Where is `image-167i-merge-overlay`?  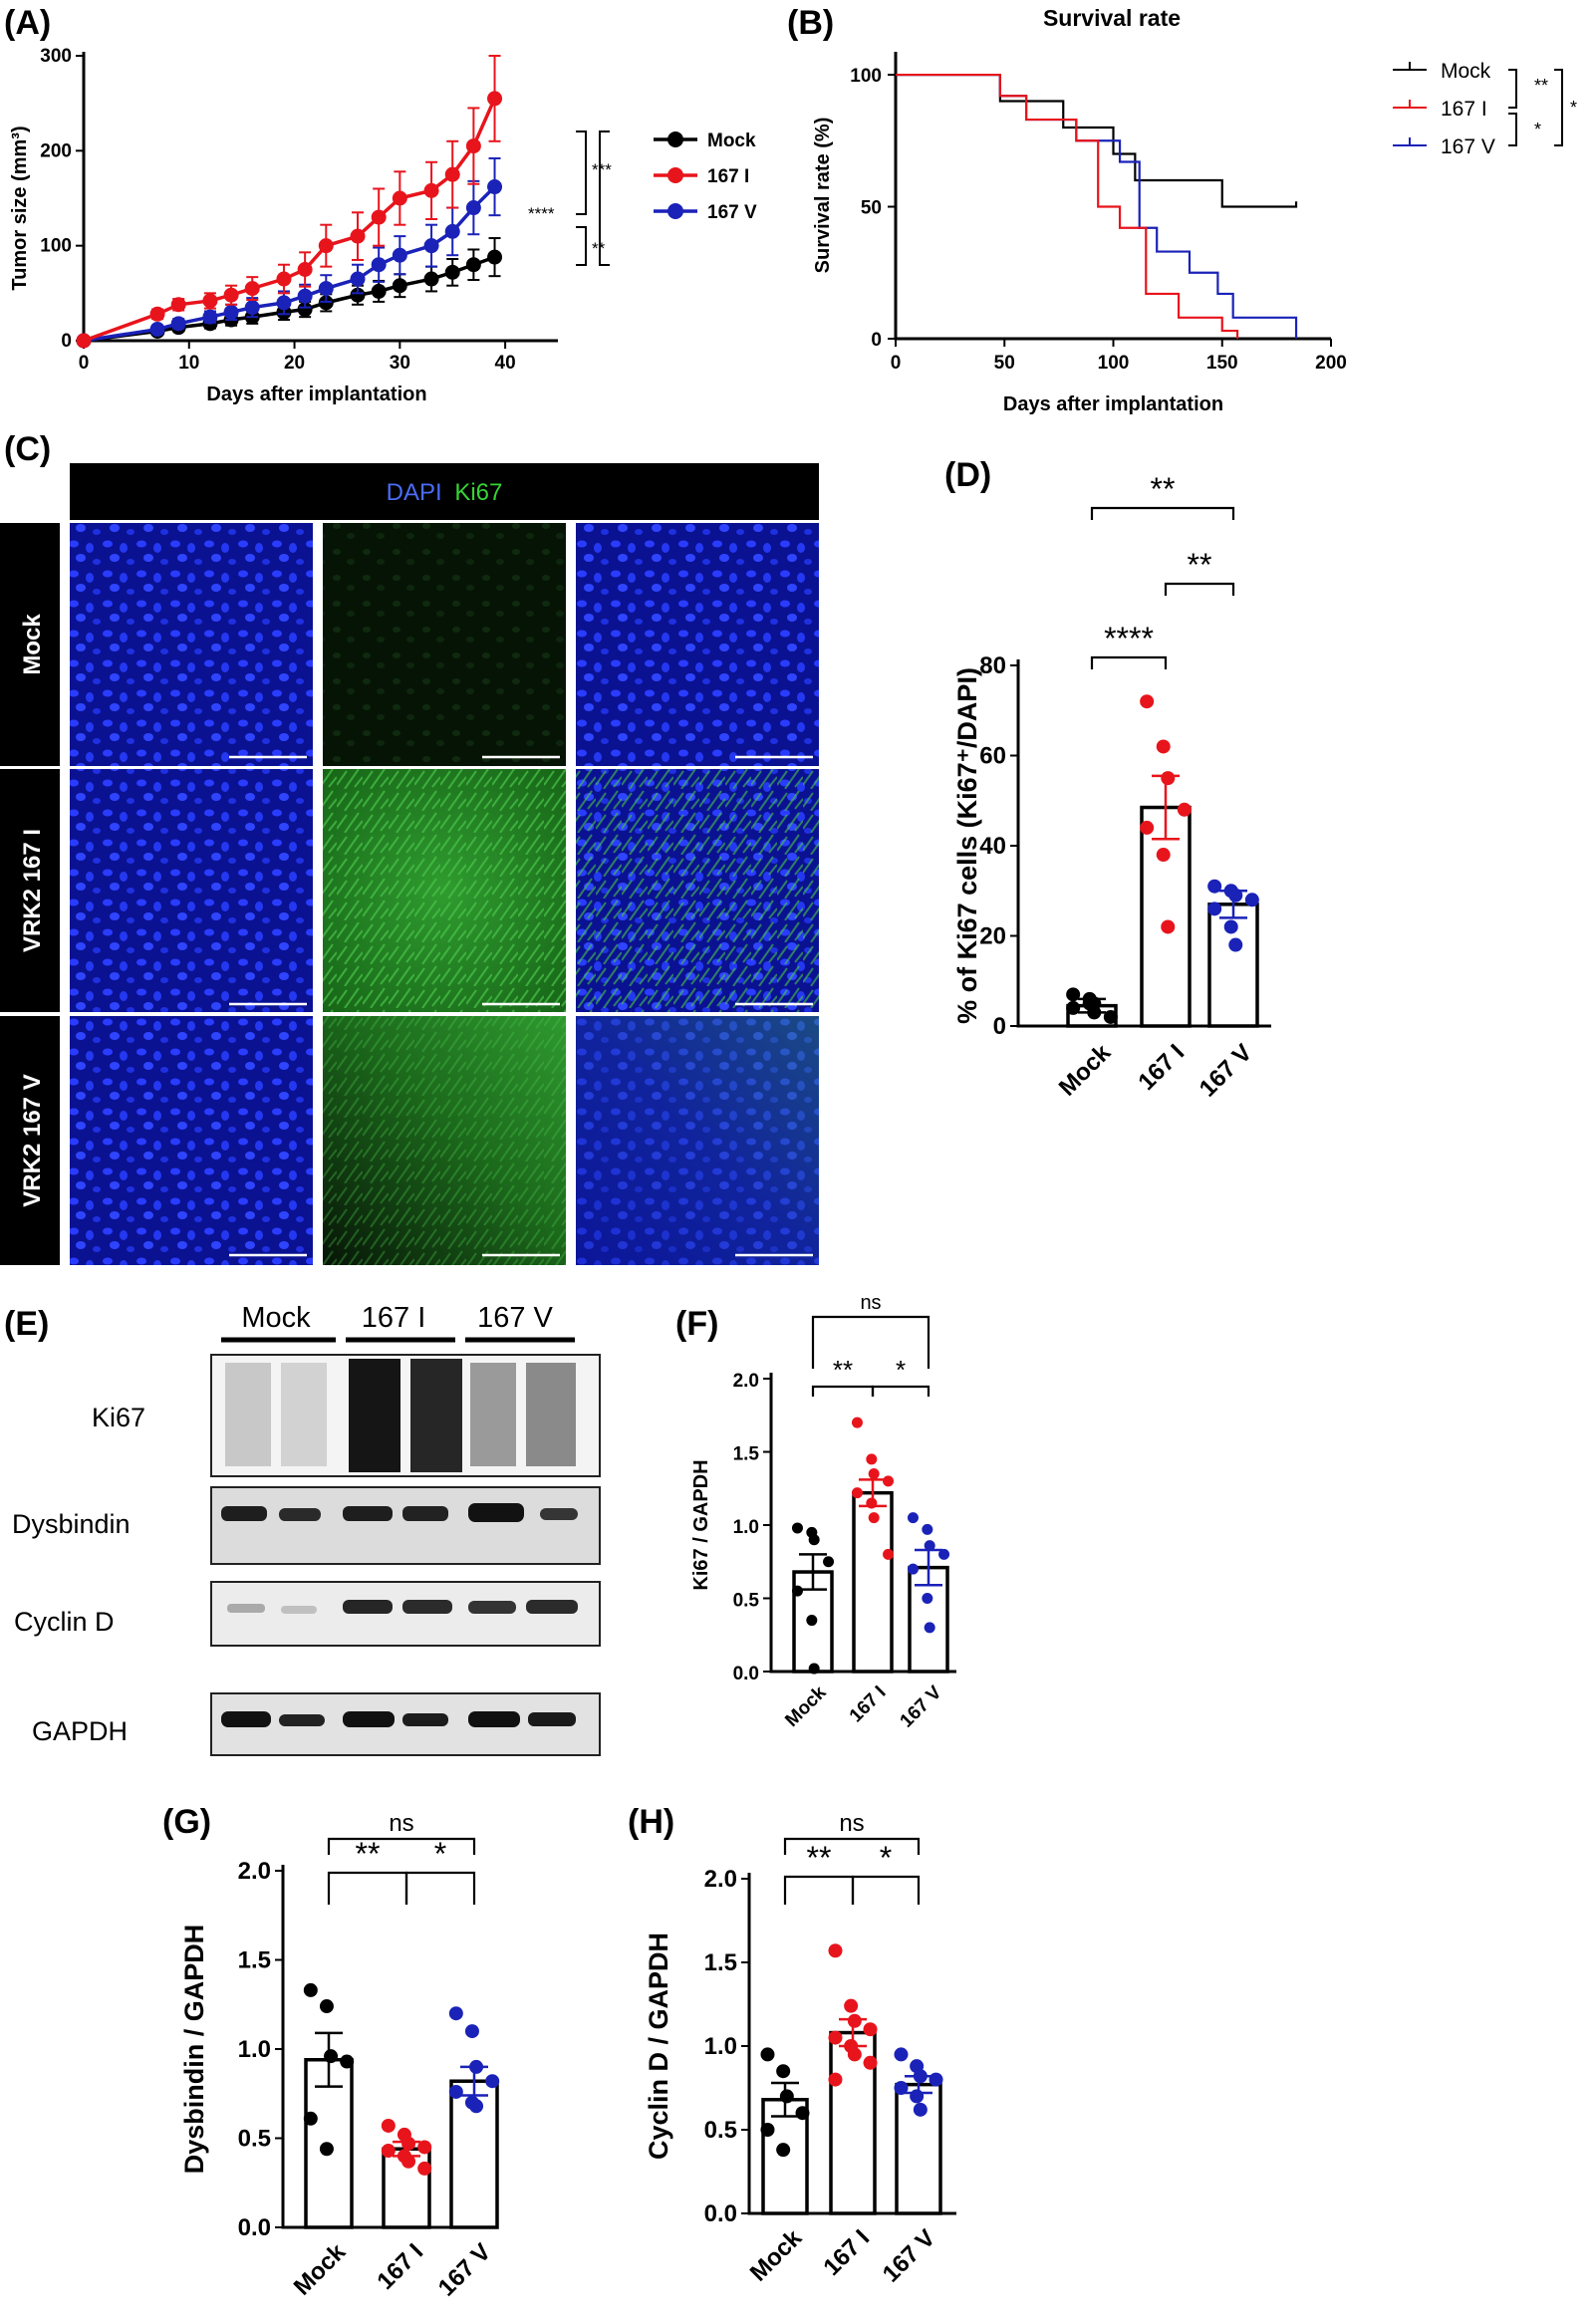
image-167i-merge-overlay is located at coordinates (697, 890).